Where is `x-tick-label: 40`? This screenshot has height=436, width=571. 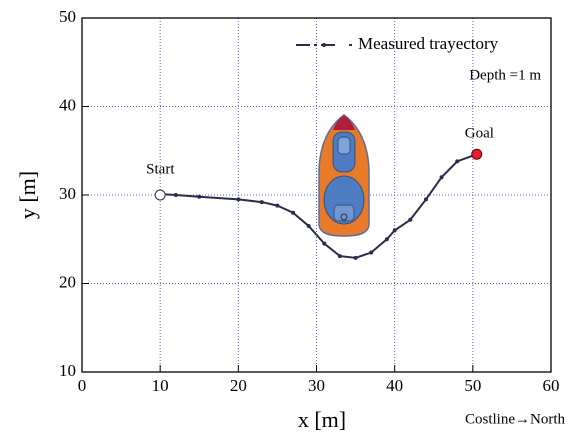
x-tick-label: 40 is located at coordinates (394, 385).